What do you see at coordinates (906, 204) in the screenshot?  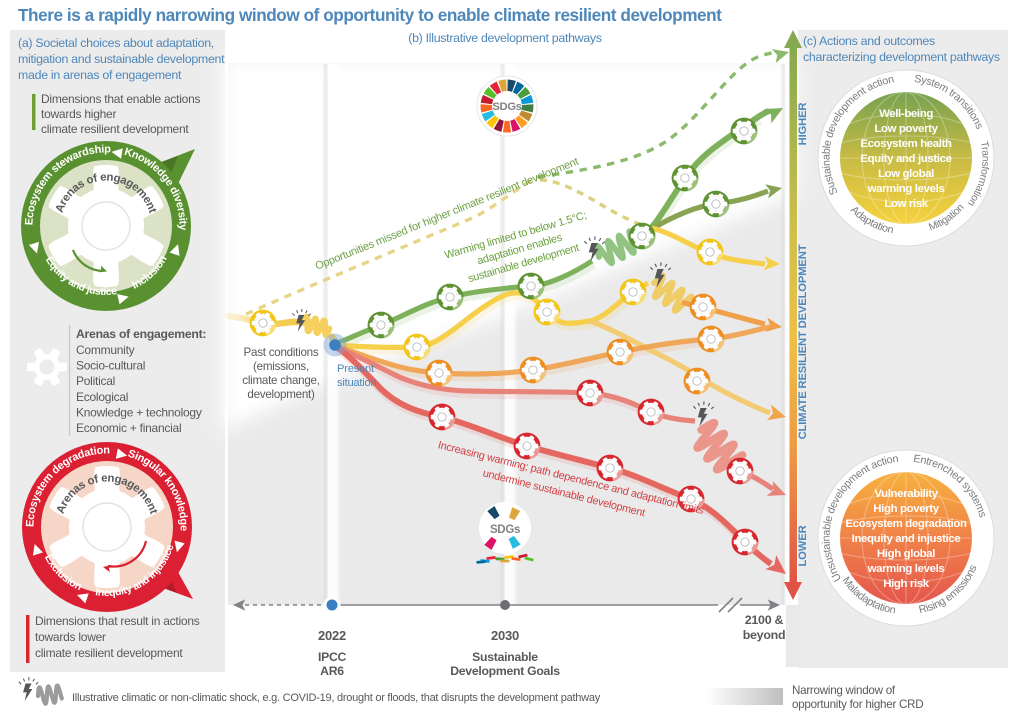 I see `svg-text: Low risk` at bounding box center [906, 204].